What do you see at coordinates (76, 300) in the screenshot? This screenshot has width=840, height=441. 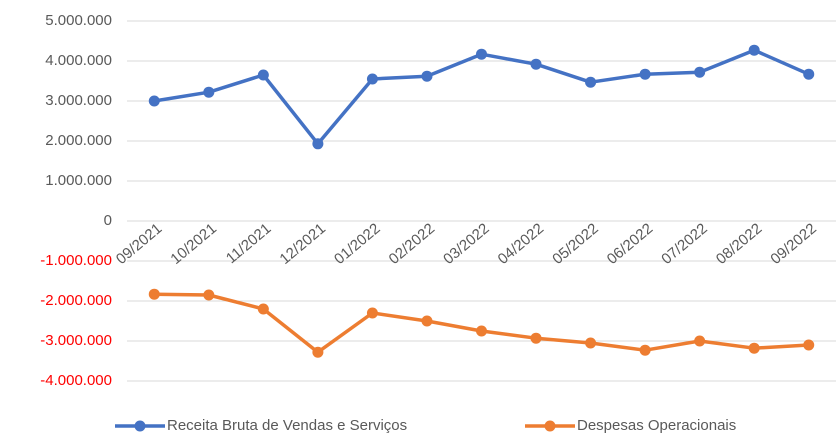 I see `y-tick-label: -2.000.000` at bounding box center [76, 300].